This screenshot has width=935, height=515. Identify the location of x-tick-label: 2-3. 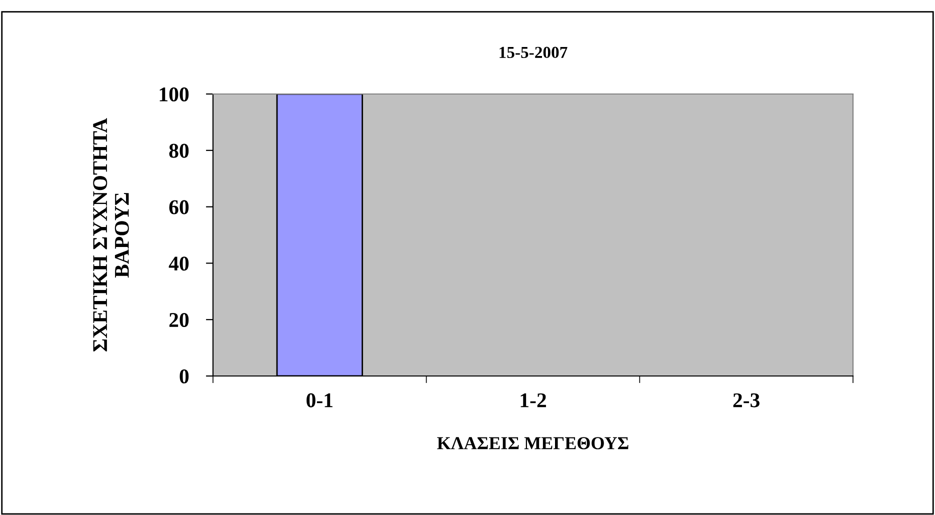
(746, 400).